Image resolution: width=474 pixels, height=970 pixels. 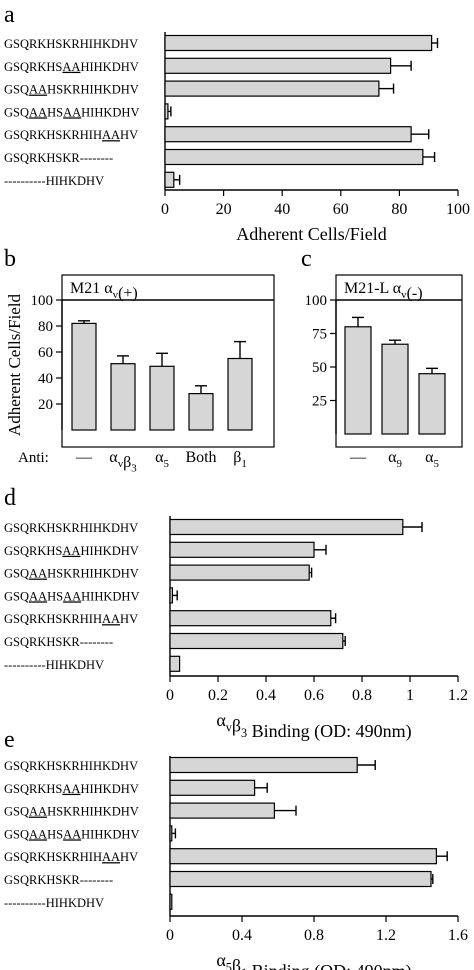 What do you see at coordinates (341, 209) in the screenshot?
I see `x-tick-label: 60` at bounding box center [341, 209].